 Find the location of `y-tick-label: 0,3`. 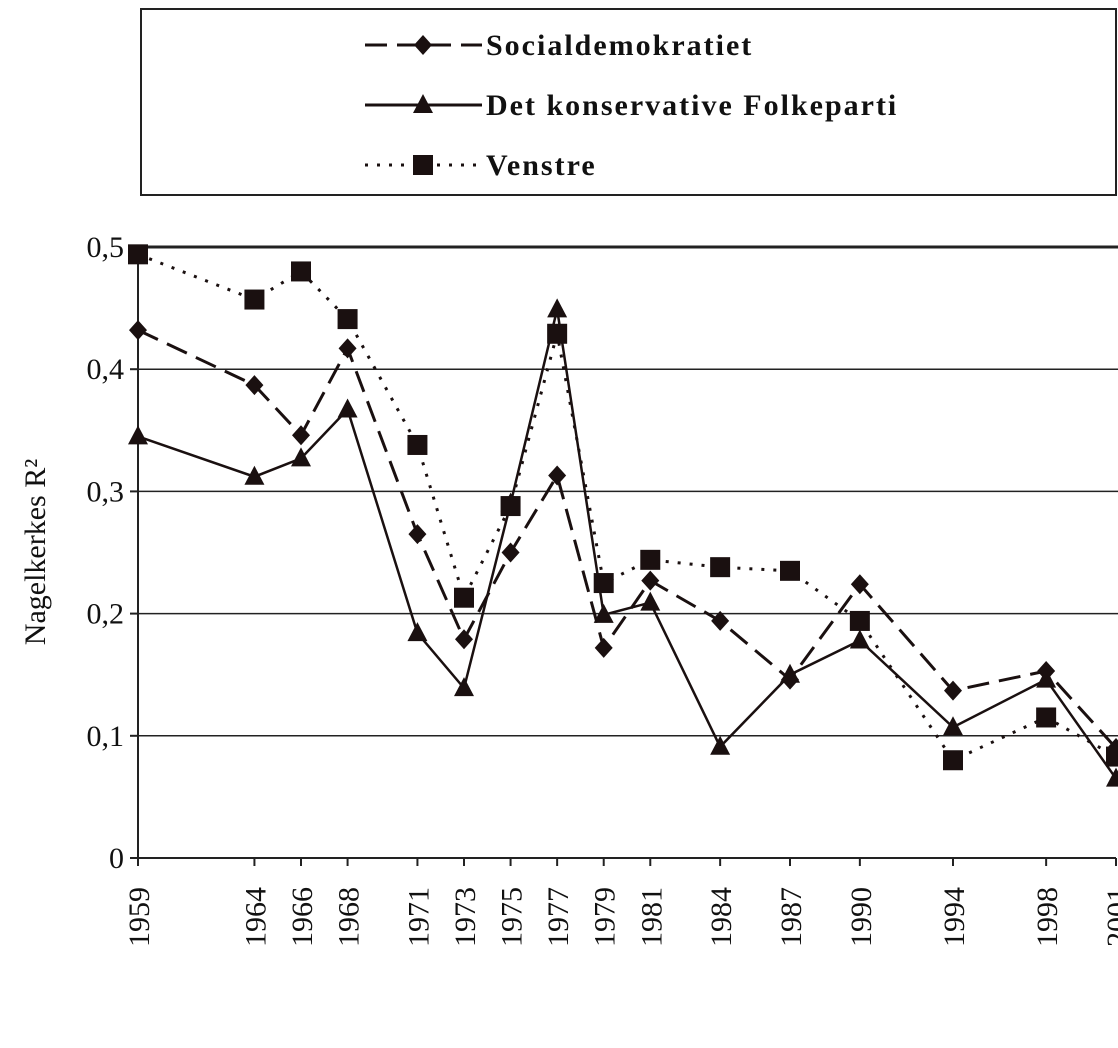

y-tick-label: 0,3 is located at coordinates (106, 491).